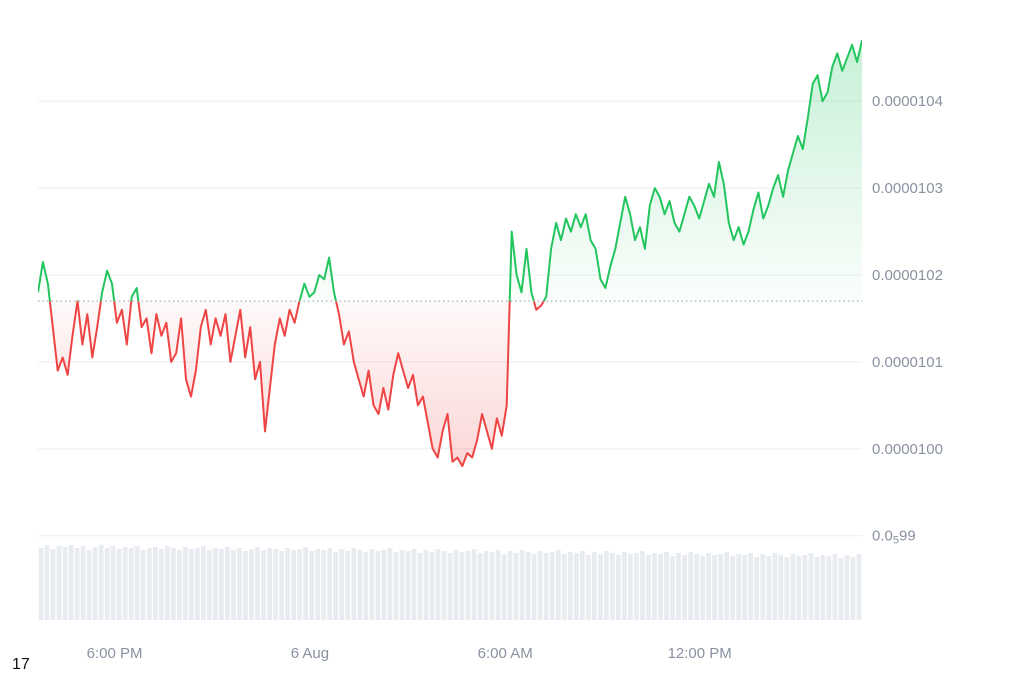 Image resolution: width=1024 pixels, height=688 pixels. I want to click on page-footnote: 17, so click(21, 664).